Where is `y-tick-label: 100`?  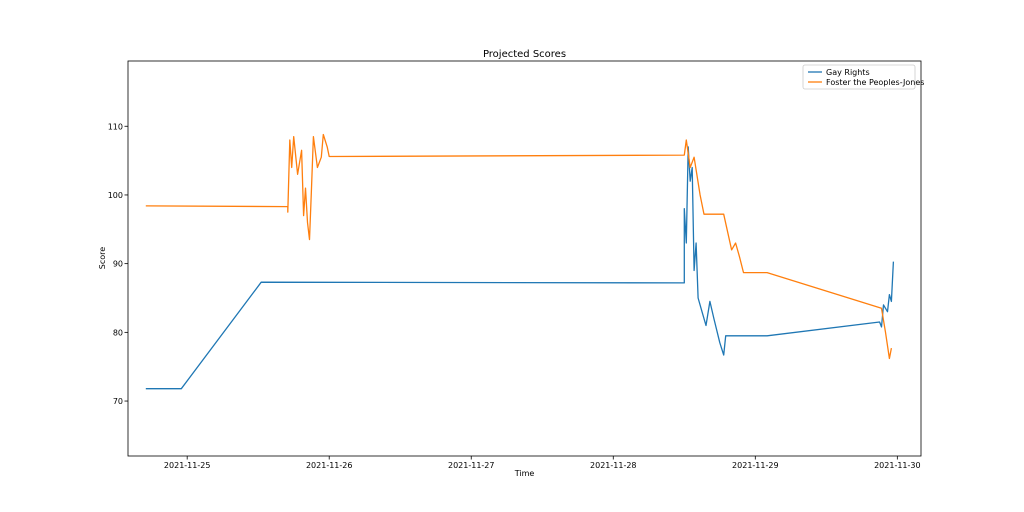
y-tick-label: 100 is located at coordinates (115, 195).